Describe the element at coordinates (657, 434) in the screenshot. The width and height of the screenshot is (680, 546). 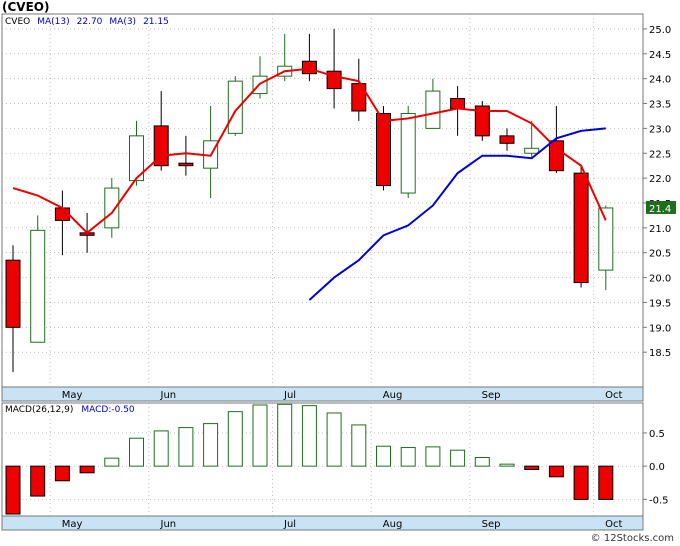
I see `macd-tick-label: 0.5` at that location.